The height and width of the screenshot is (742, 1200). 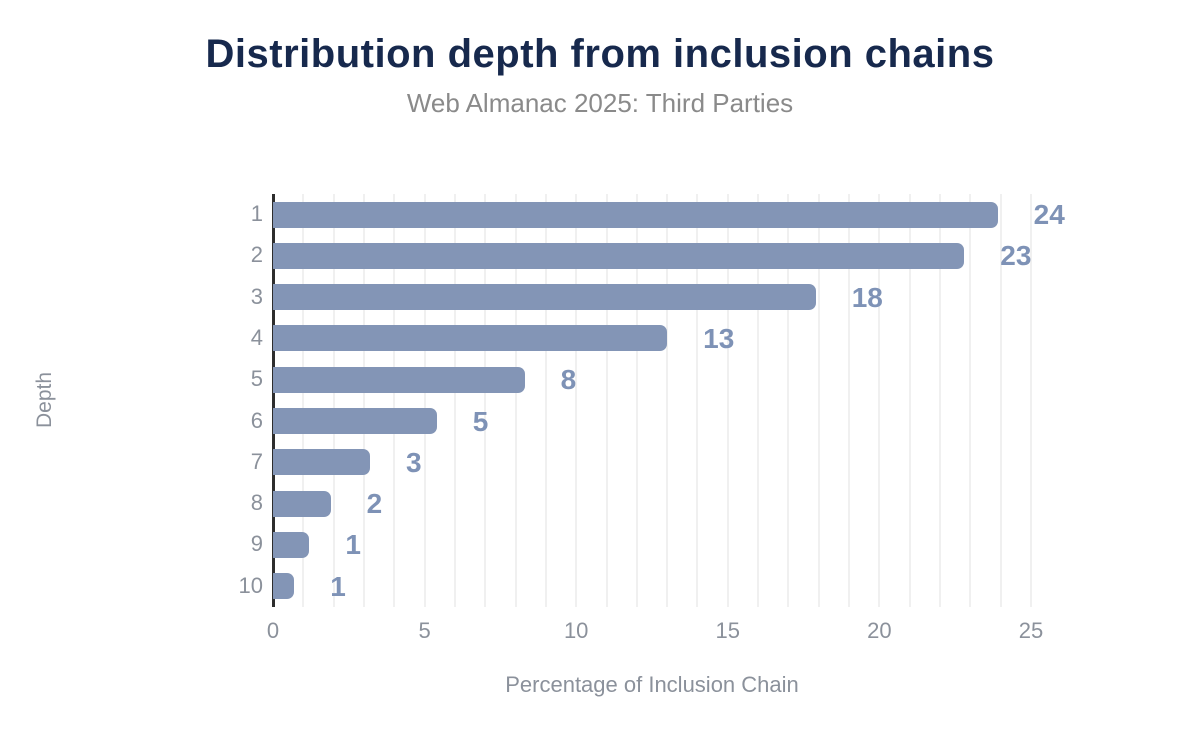 I want to click on bar-value-label: 3, so click(x=414, y=462).